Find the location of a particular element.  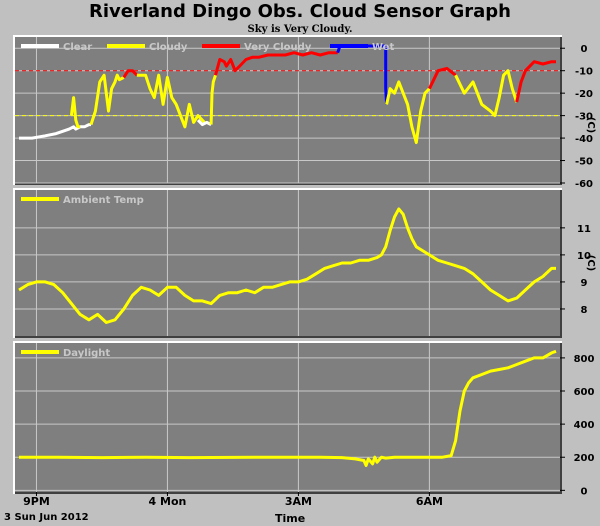

y-tick-label: 10 is located at coordinates (584, 256).